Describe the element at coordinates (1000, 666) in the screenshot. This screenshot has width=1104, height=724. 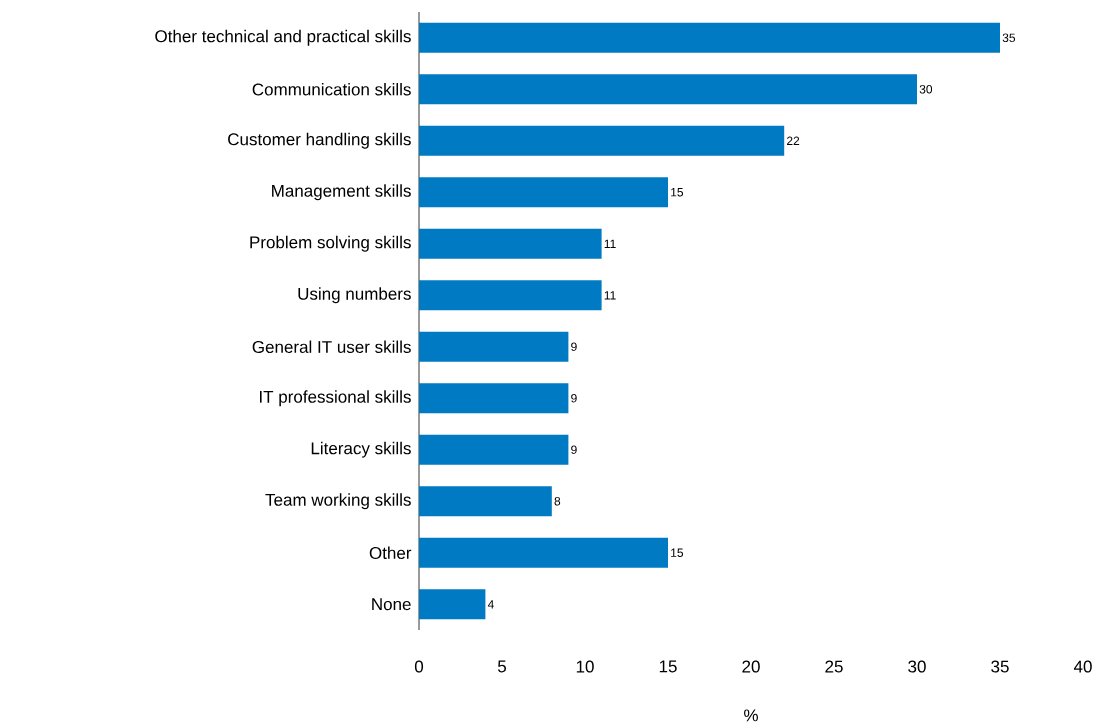
I see `x-tick-label: 35` at that location.